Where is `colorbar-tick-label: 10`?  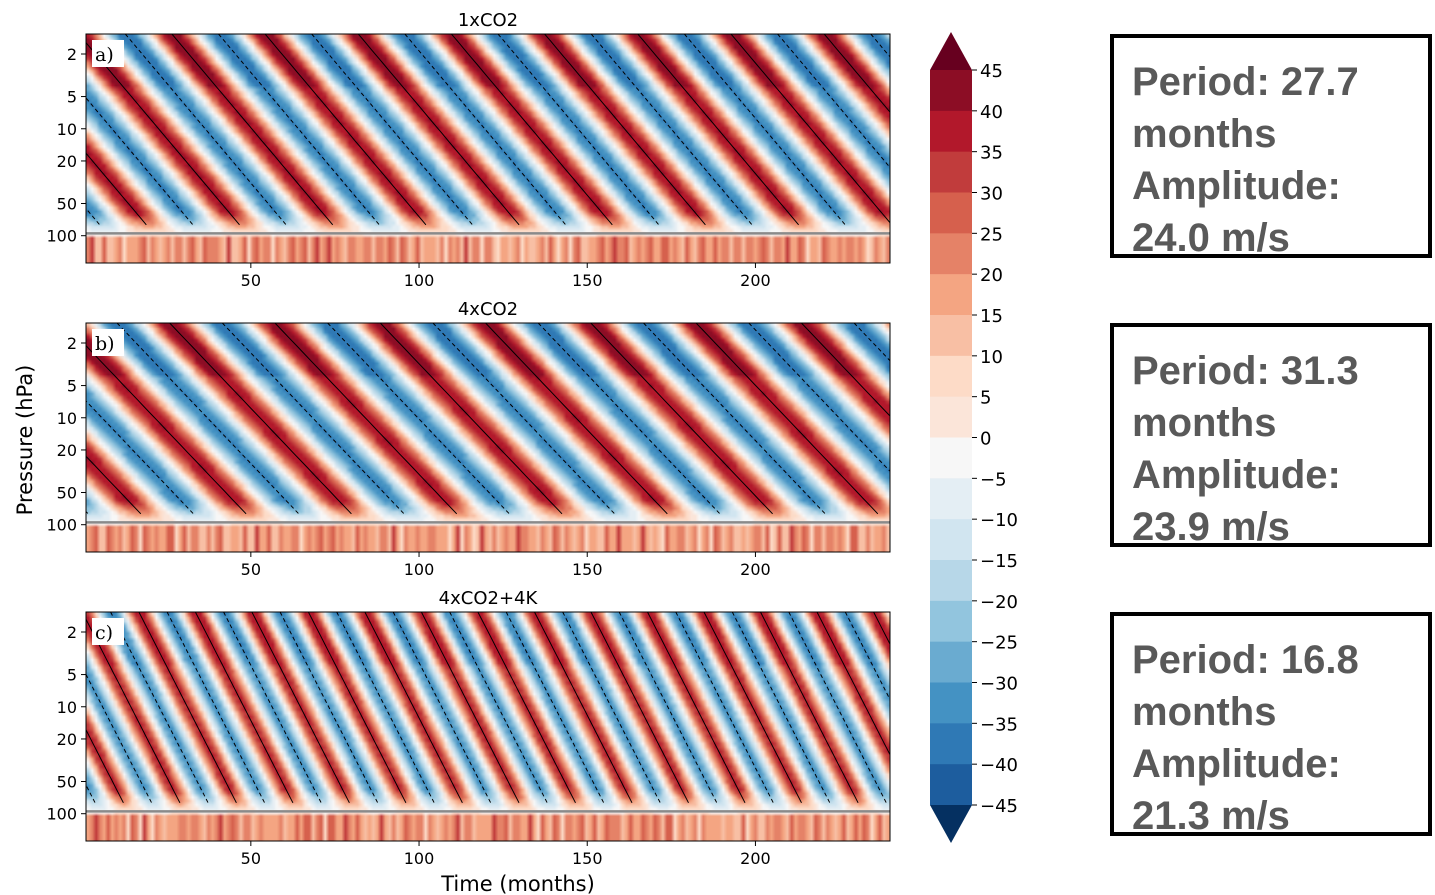
colorbar-tick-label: 10 is located at coordinates (991, 357).